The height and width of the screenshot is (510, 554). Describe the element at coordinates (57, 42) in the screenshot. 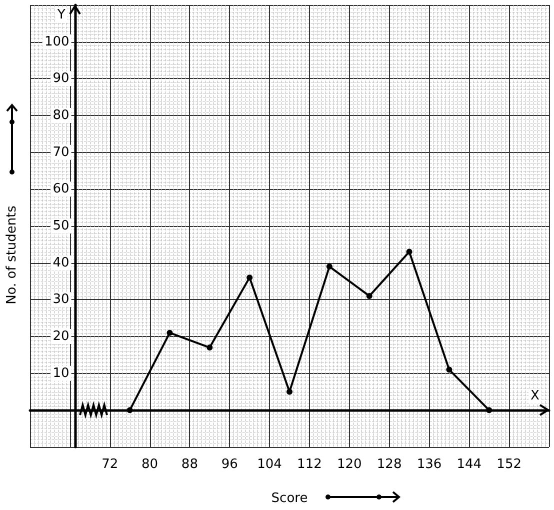

I see `y-tick-label: 100` at that location.